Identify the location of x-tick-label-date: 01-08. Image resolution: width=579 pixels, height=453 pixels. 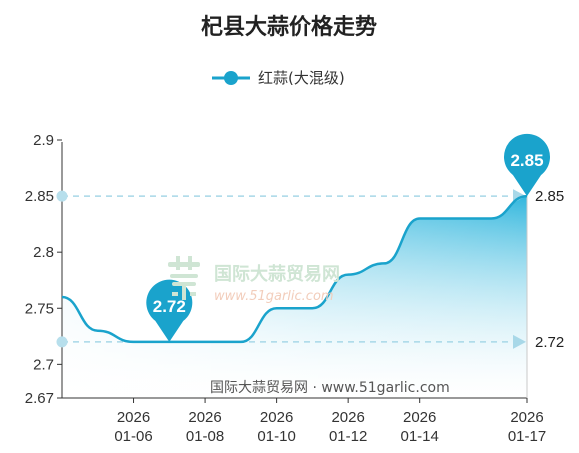
(205, 436).